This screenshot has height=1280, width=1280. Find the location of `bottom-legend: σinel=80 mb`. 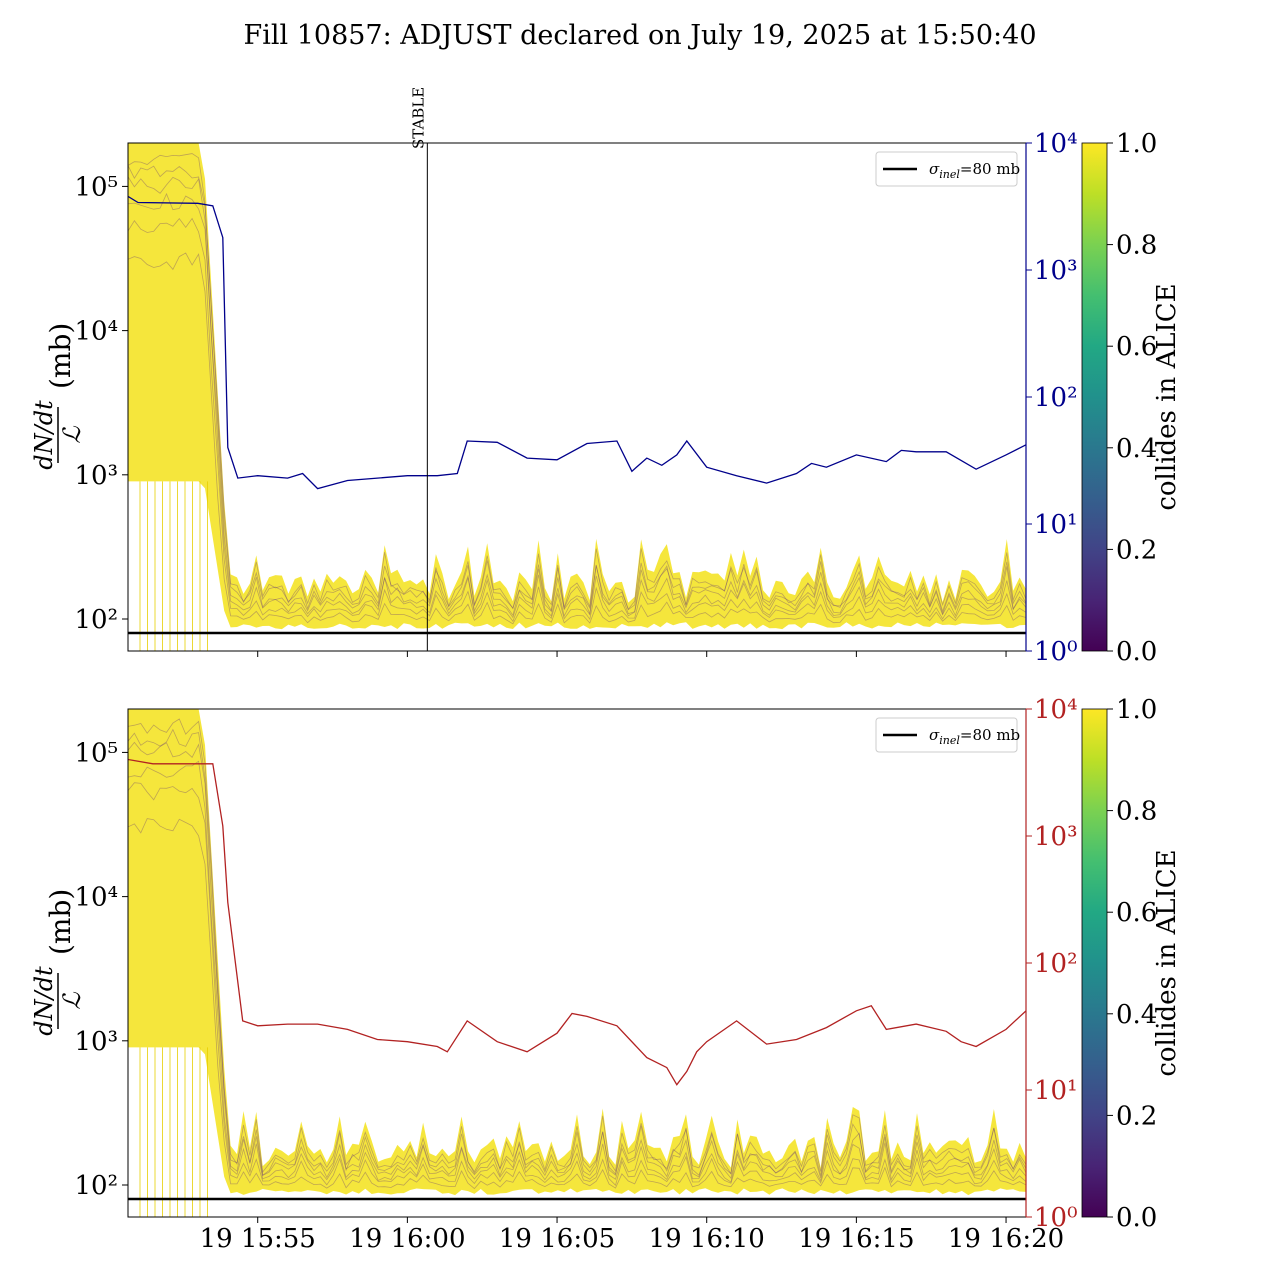

bottom-legend: σinel=80 mb is located at coordinates (947, 735).